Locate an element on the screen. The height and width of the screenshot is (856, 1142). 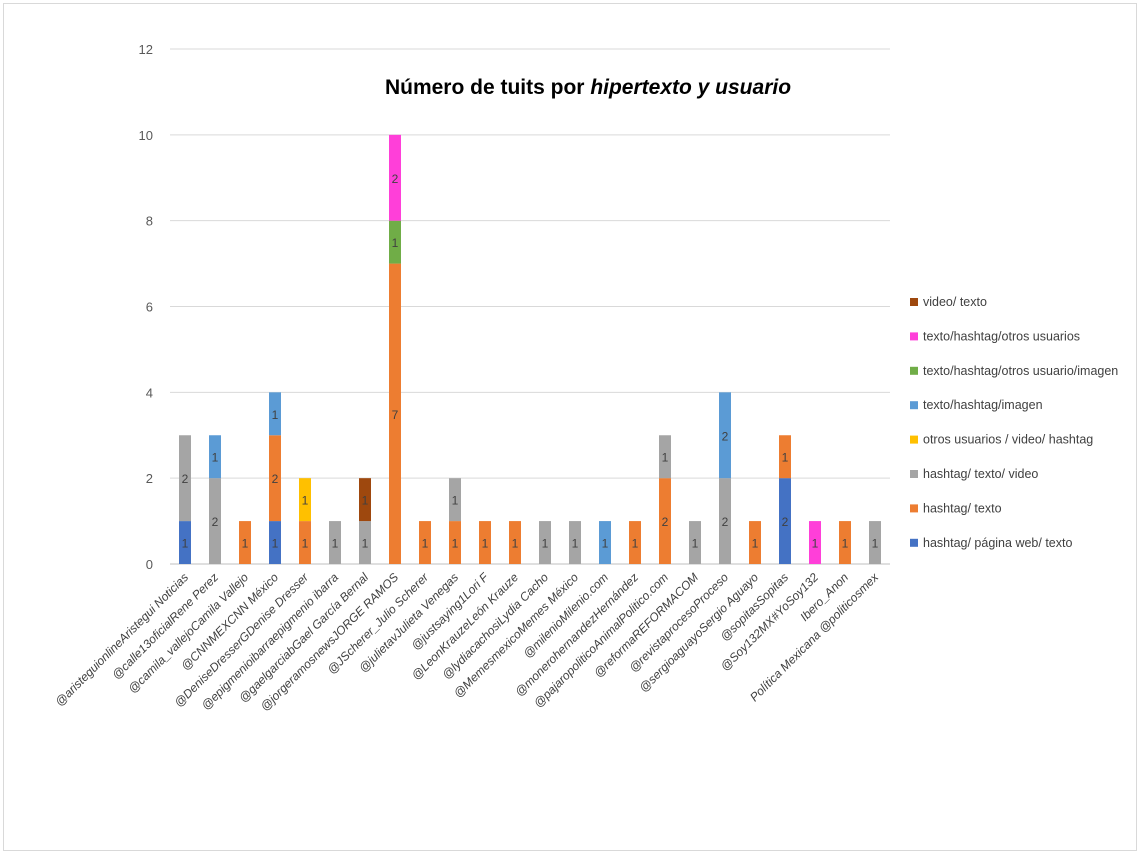
data-label: 7 is located at coordinates (395, 415).